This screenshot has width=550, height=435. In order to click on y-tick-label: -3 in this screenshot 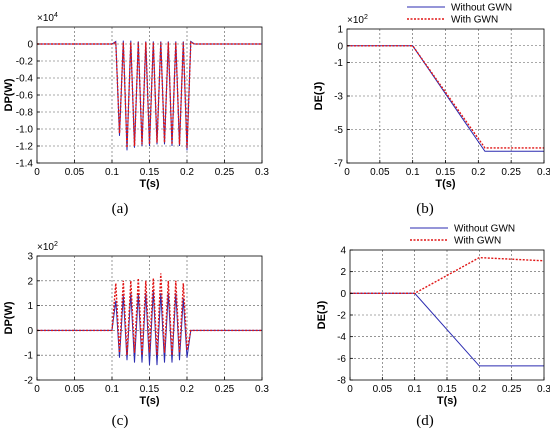, I will do `click(338, 97)`.